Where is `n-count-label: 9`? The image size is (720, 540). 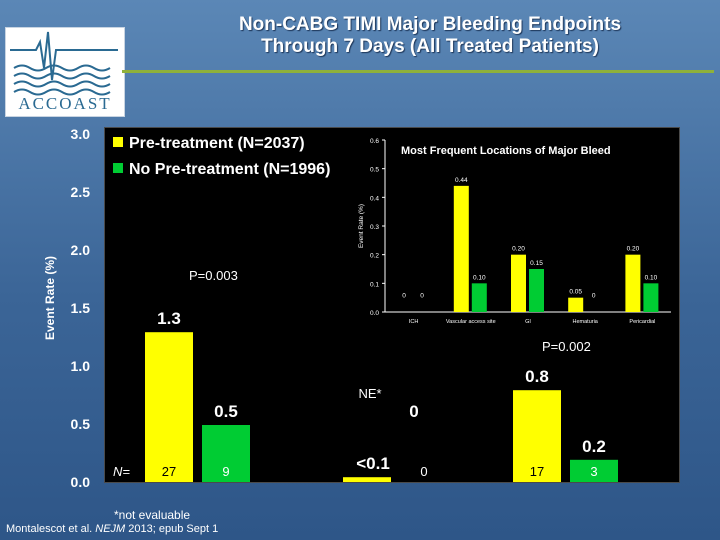
n-count-label: 9 is located at coordinates (225, 471).